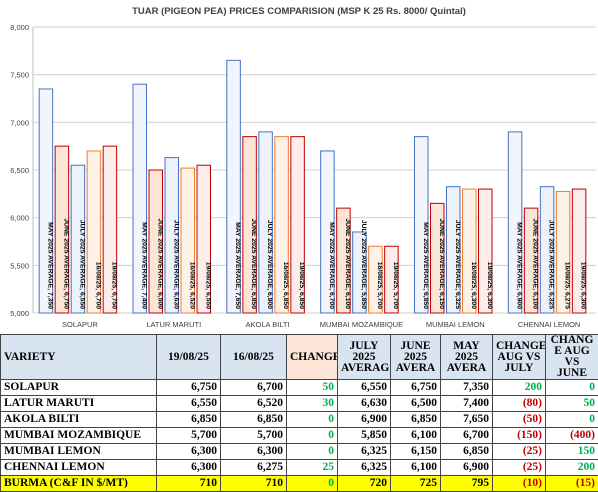 This screenshot has height=492, width=598. What do you see at coordinates (80, 324) in the screenshot?
I see `category-label: SOLAPUR` at bounding box center [80, 324].